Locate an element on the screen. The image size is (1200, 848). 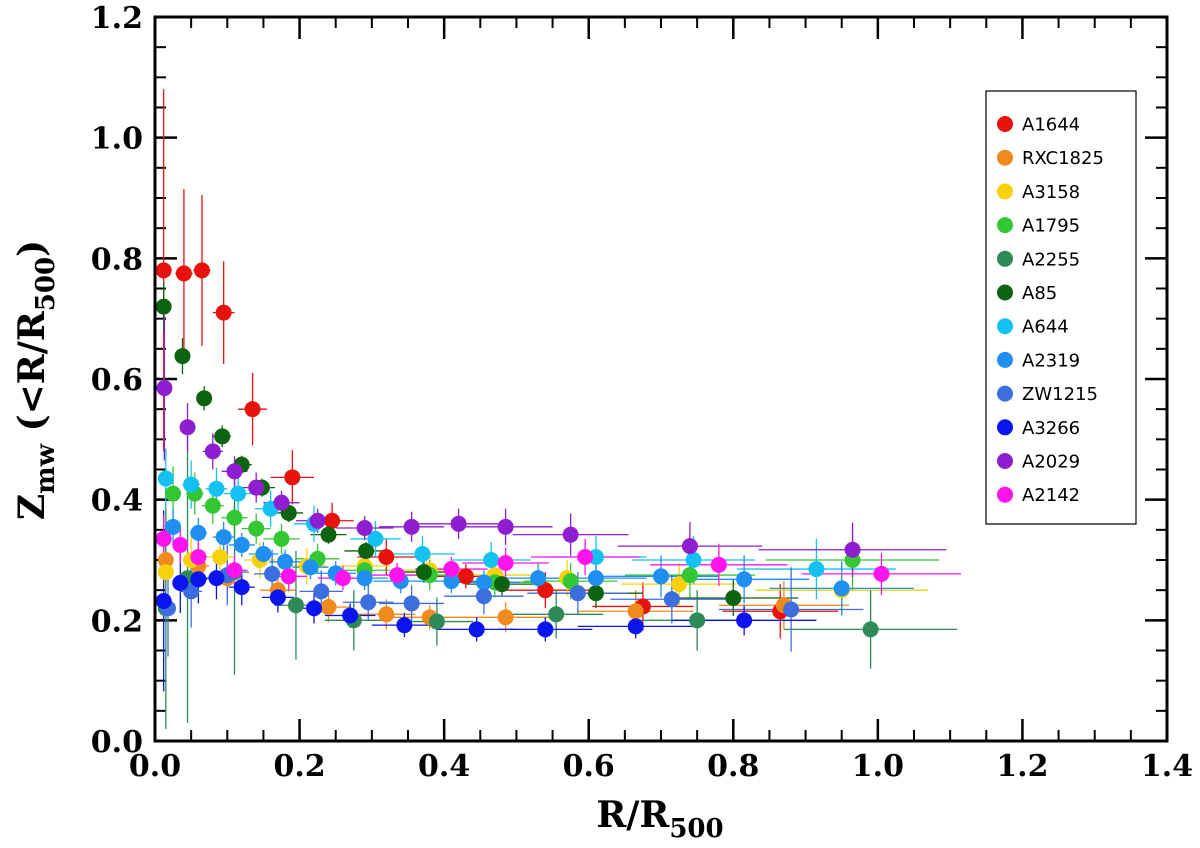
x-tick-label: 0.2 is located at coordinates (299, 766).